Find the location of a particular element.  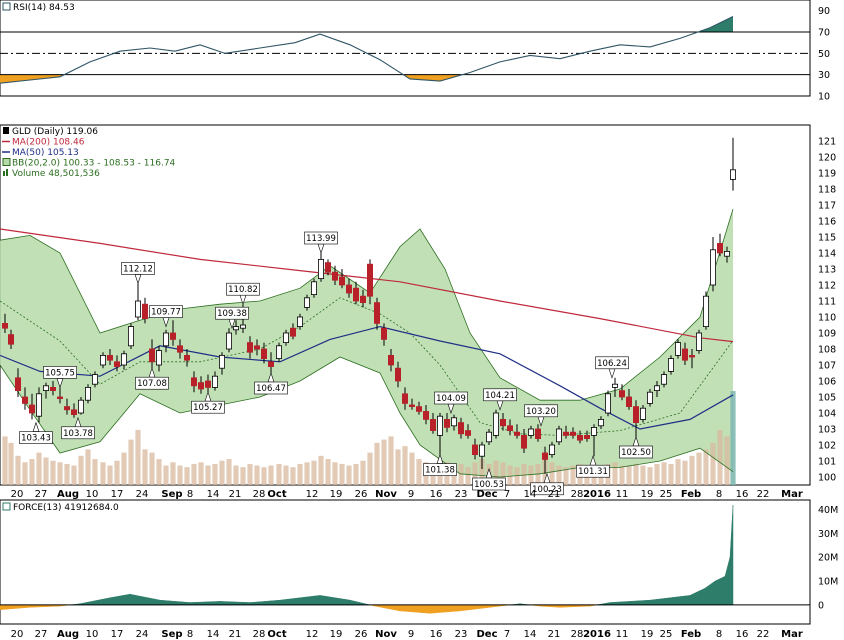

x-tick-label: 25 is located at coordinates (666, 634).